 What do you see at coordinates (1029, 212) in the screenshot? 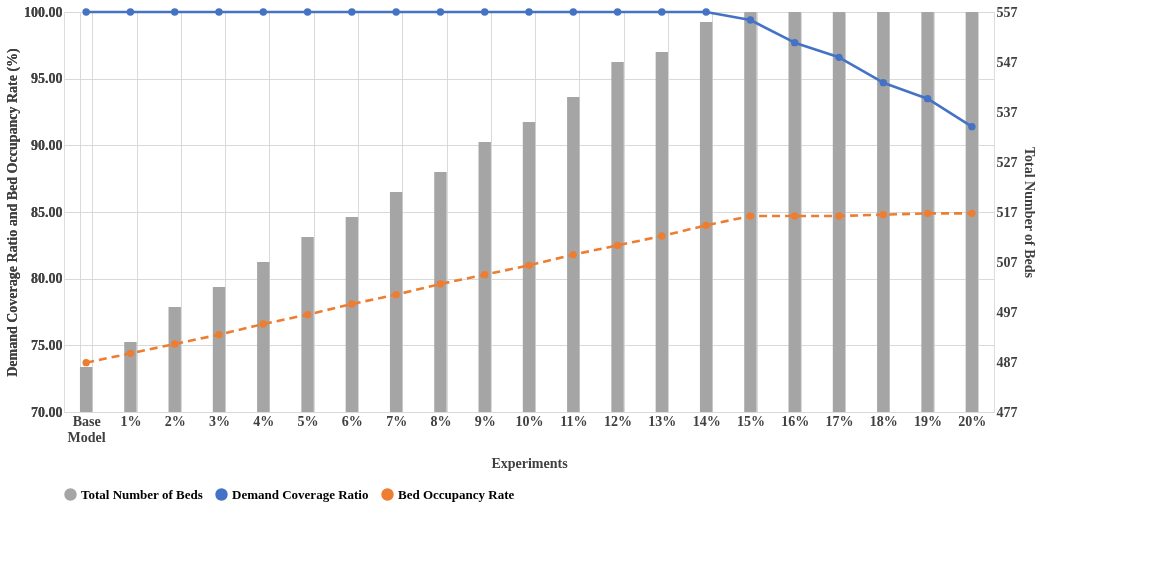
I see `y2-axis-title: Total Number of Beds` at bounding box center [1029, 212].